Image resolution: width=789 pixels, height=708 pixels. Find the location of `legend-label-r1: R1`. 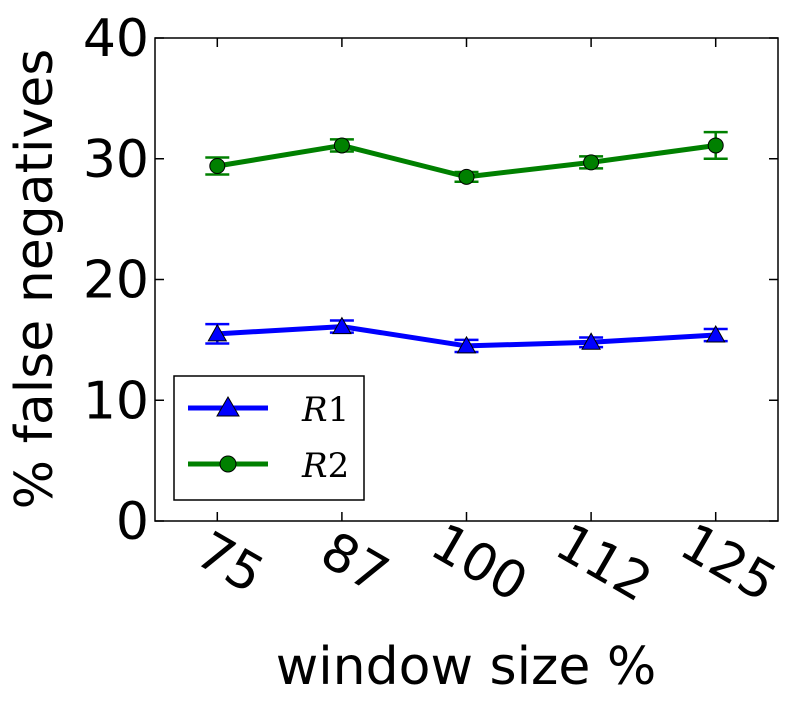

legend-label-r1: R1 is located at coordinates (325, 410).